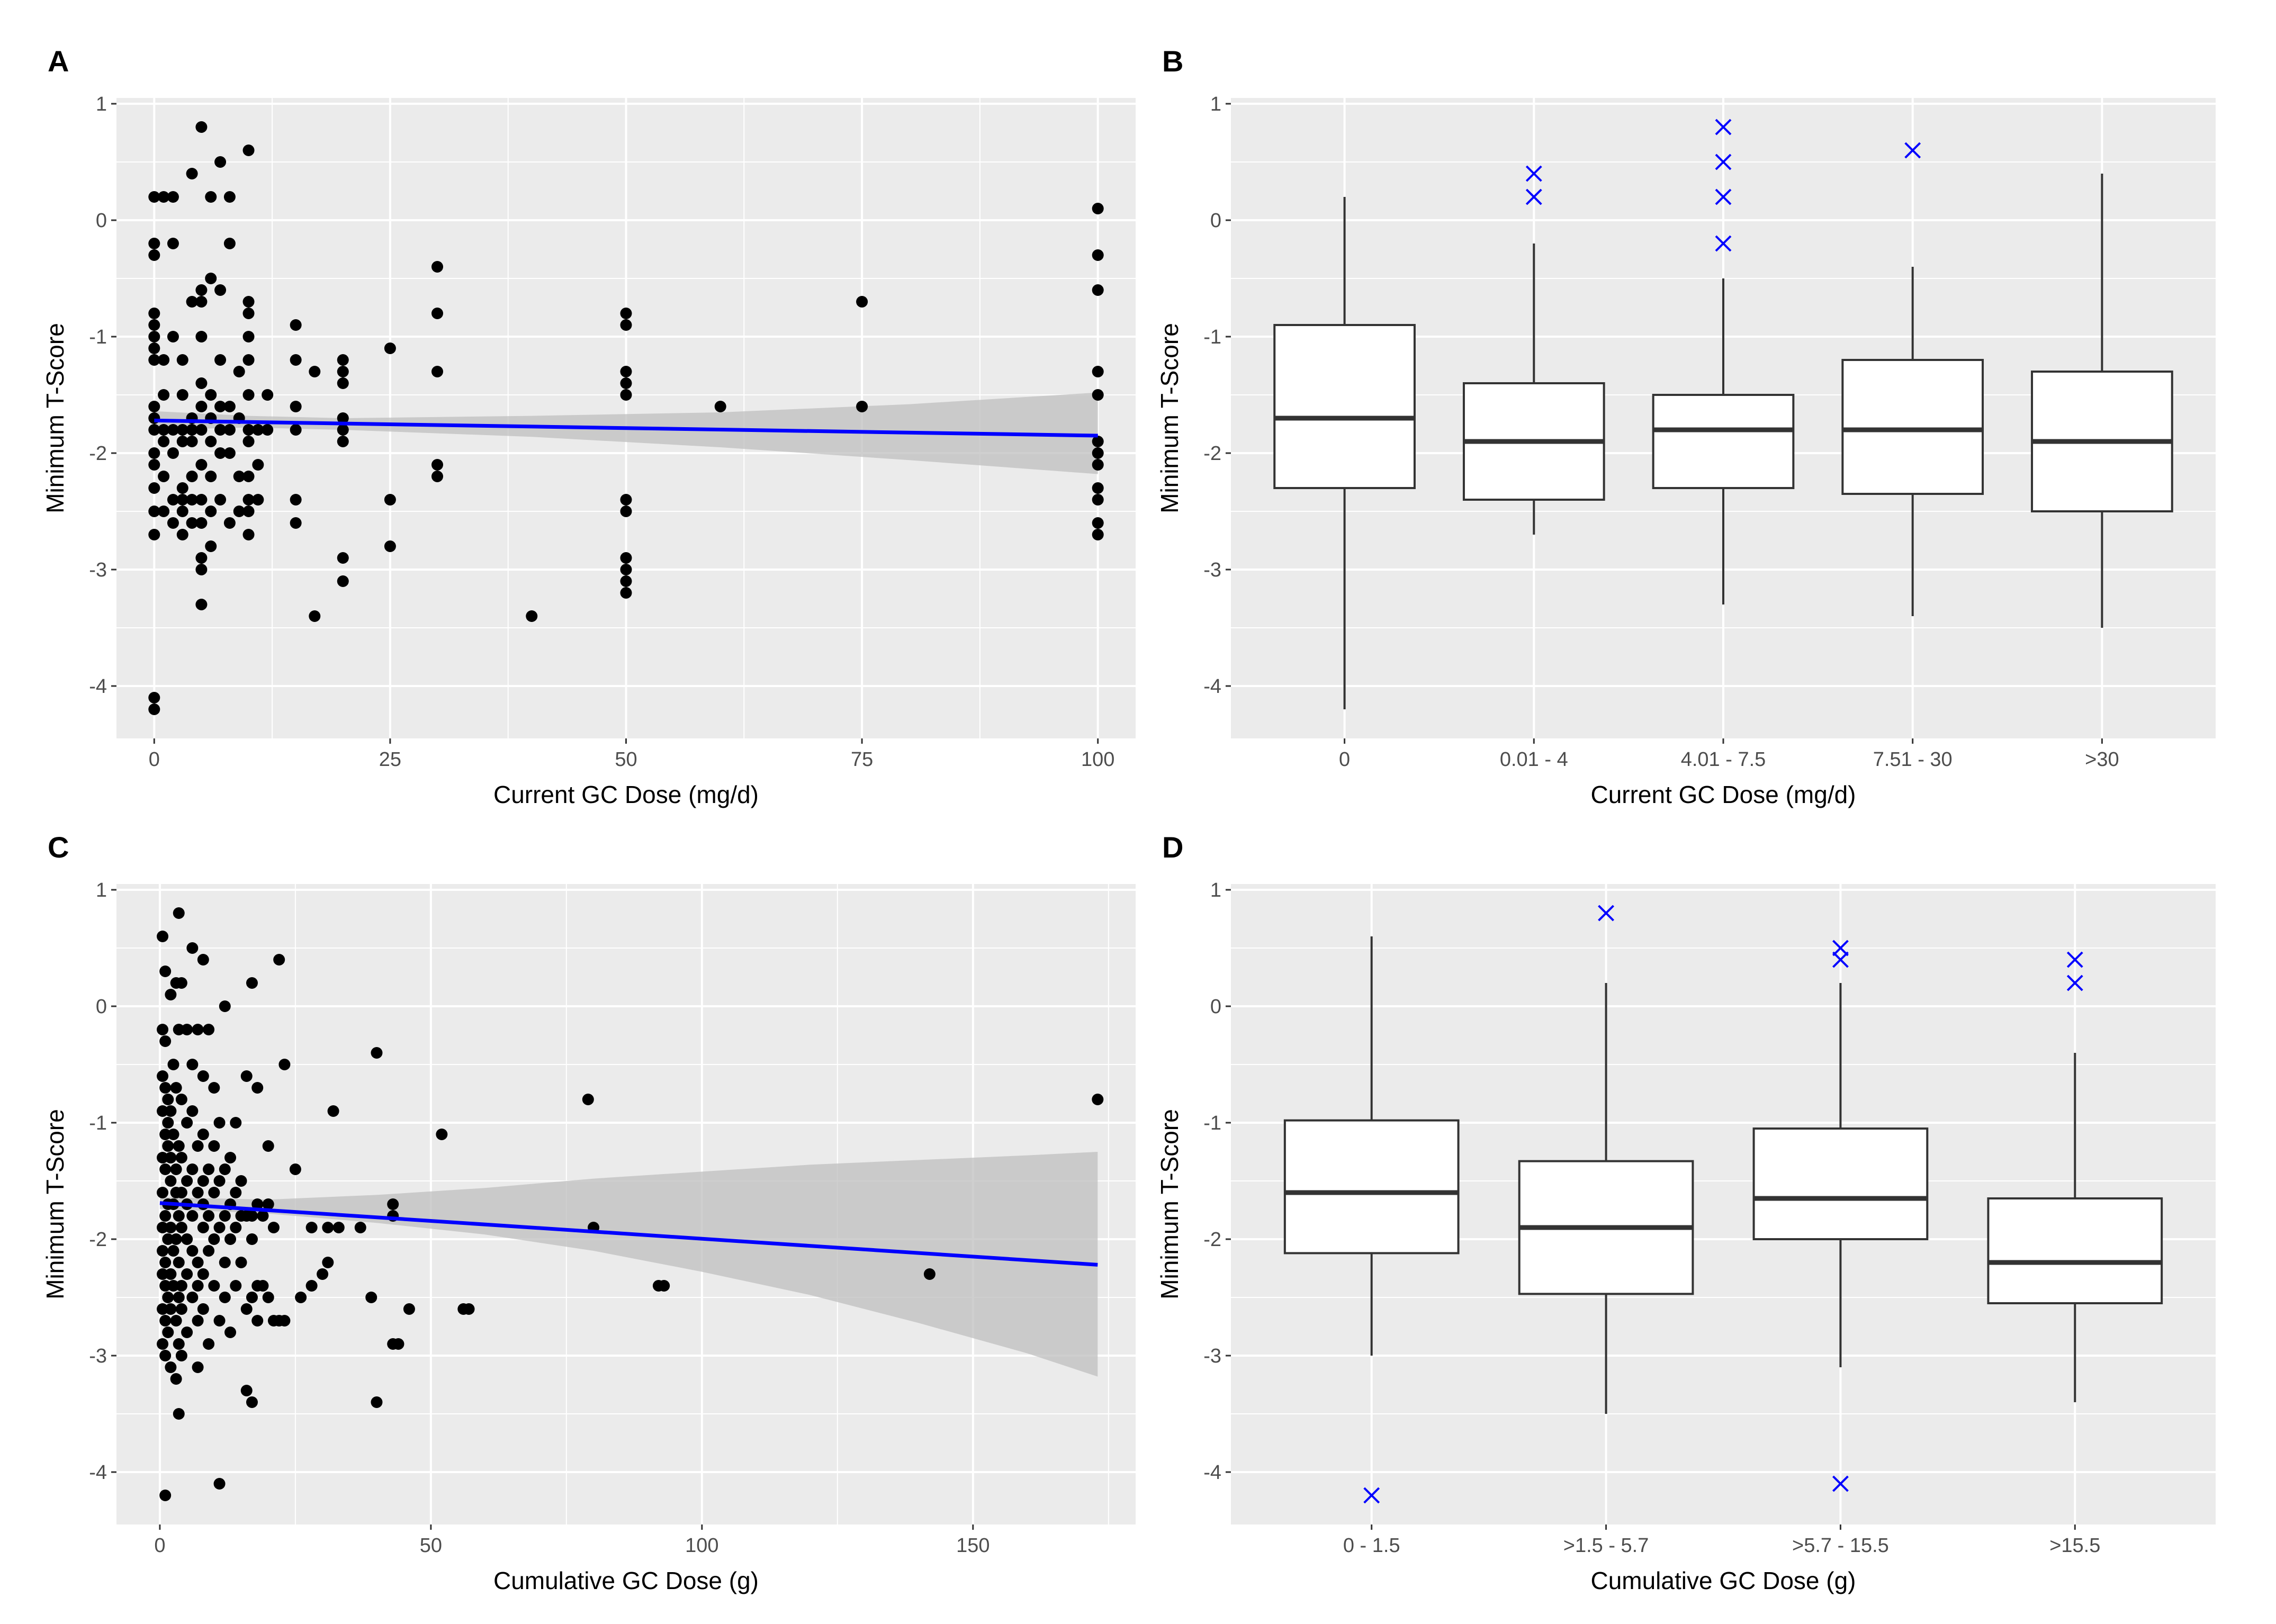 This screenshot has width=2276, height=1624. What do you see at coordinates (1215, 1007) in the screenshot?
I see `y-tick-label: 0` at bounding box center [1215, 1007].